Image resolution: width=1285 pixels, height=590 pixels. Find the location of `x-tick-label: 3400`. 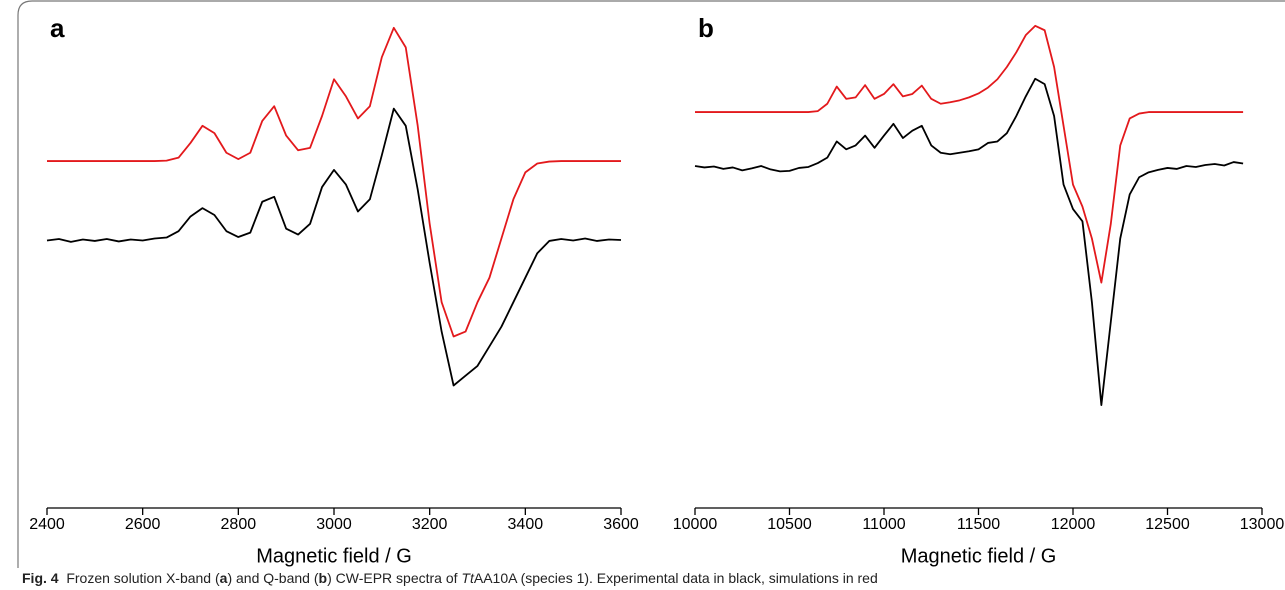

x-tick-label: 3400 is located at coordinates (526, 524).